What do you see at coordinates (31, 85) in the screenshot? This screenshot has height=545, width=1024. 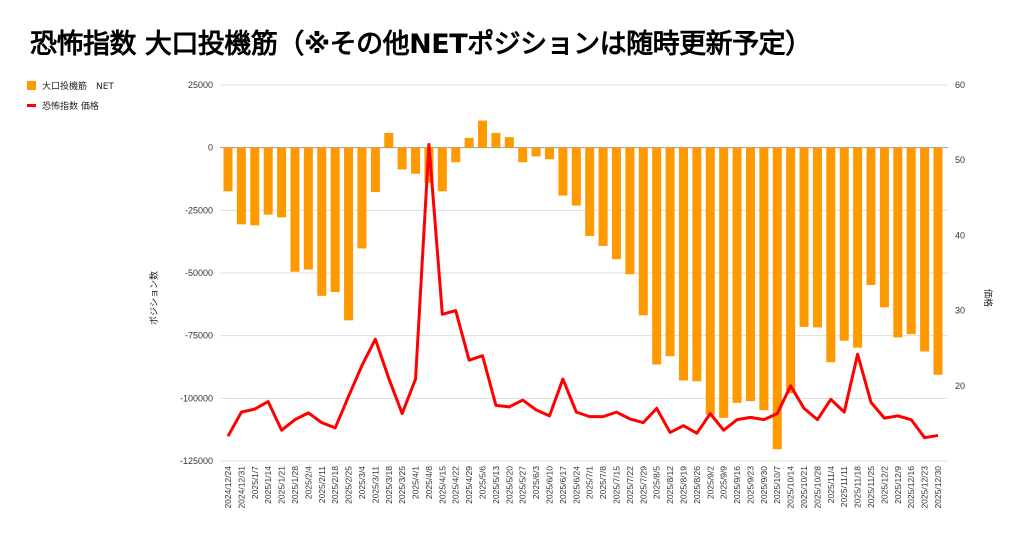 I see `legend-bar-swatch` at bounding box center [31, 85].